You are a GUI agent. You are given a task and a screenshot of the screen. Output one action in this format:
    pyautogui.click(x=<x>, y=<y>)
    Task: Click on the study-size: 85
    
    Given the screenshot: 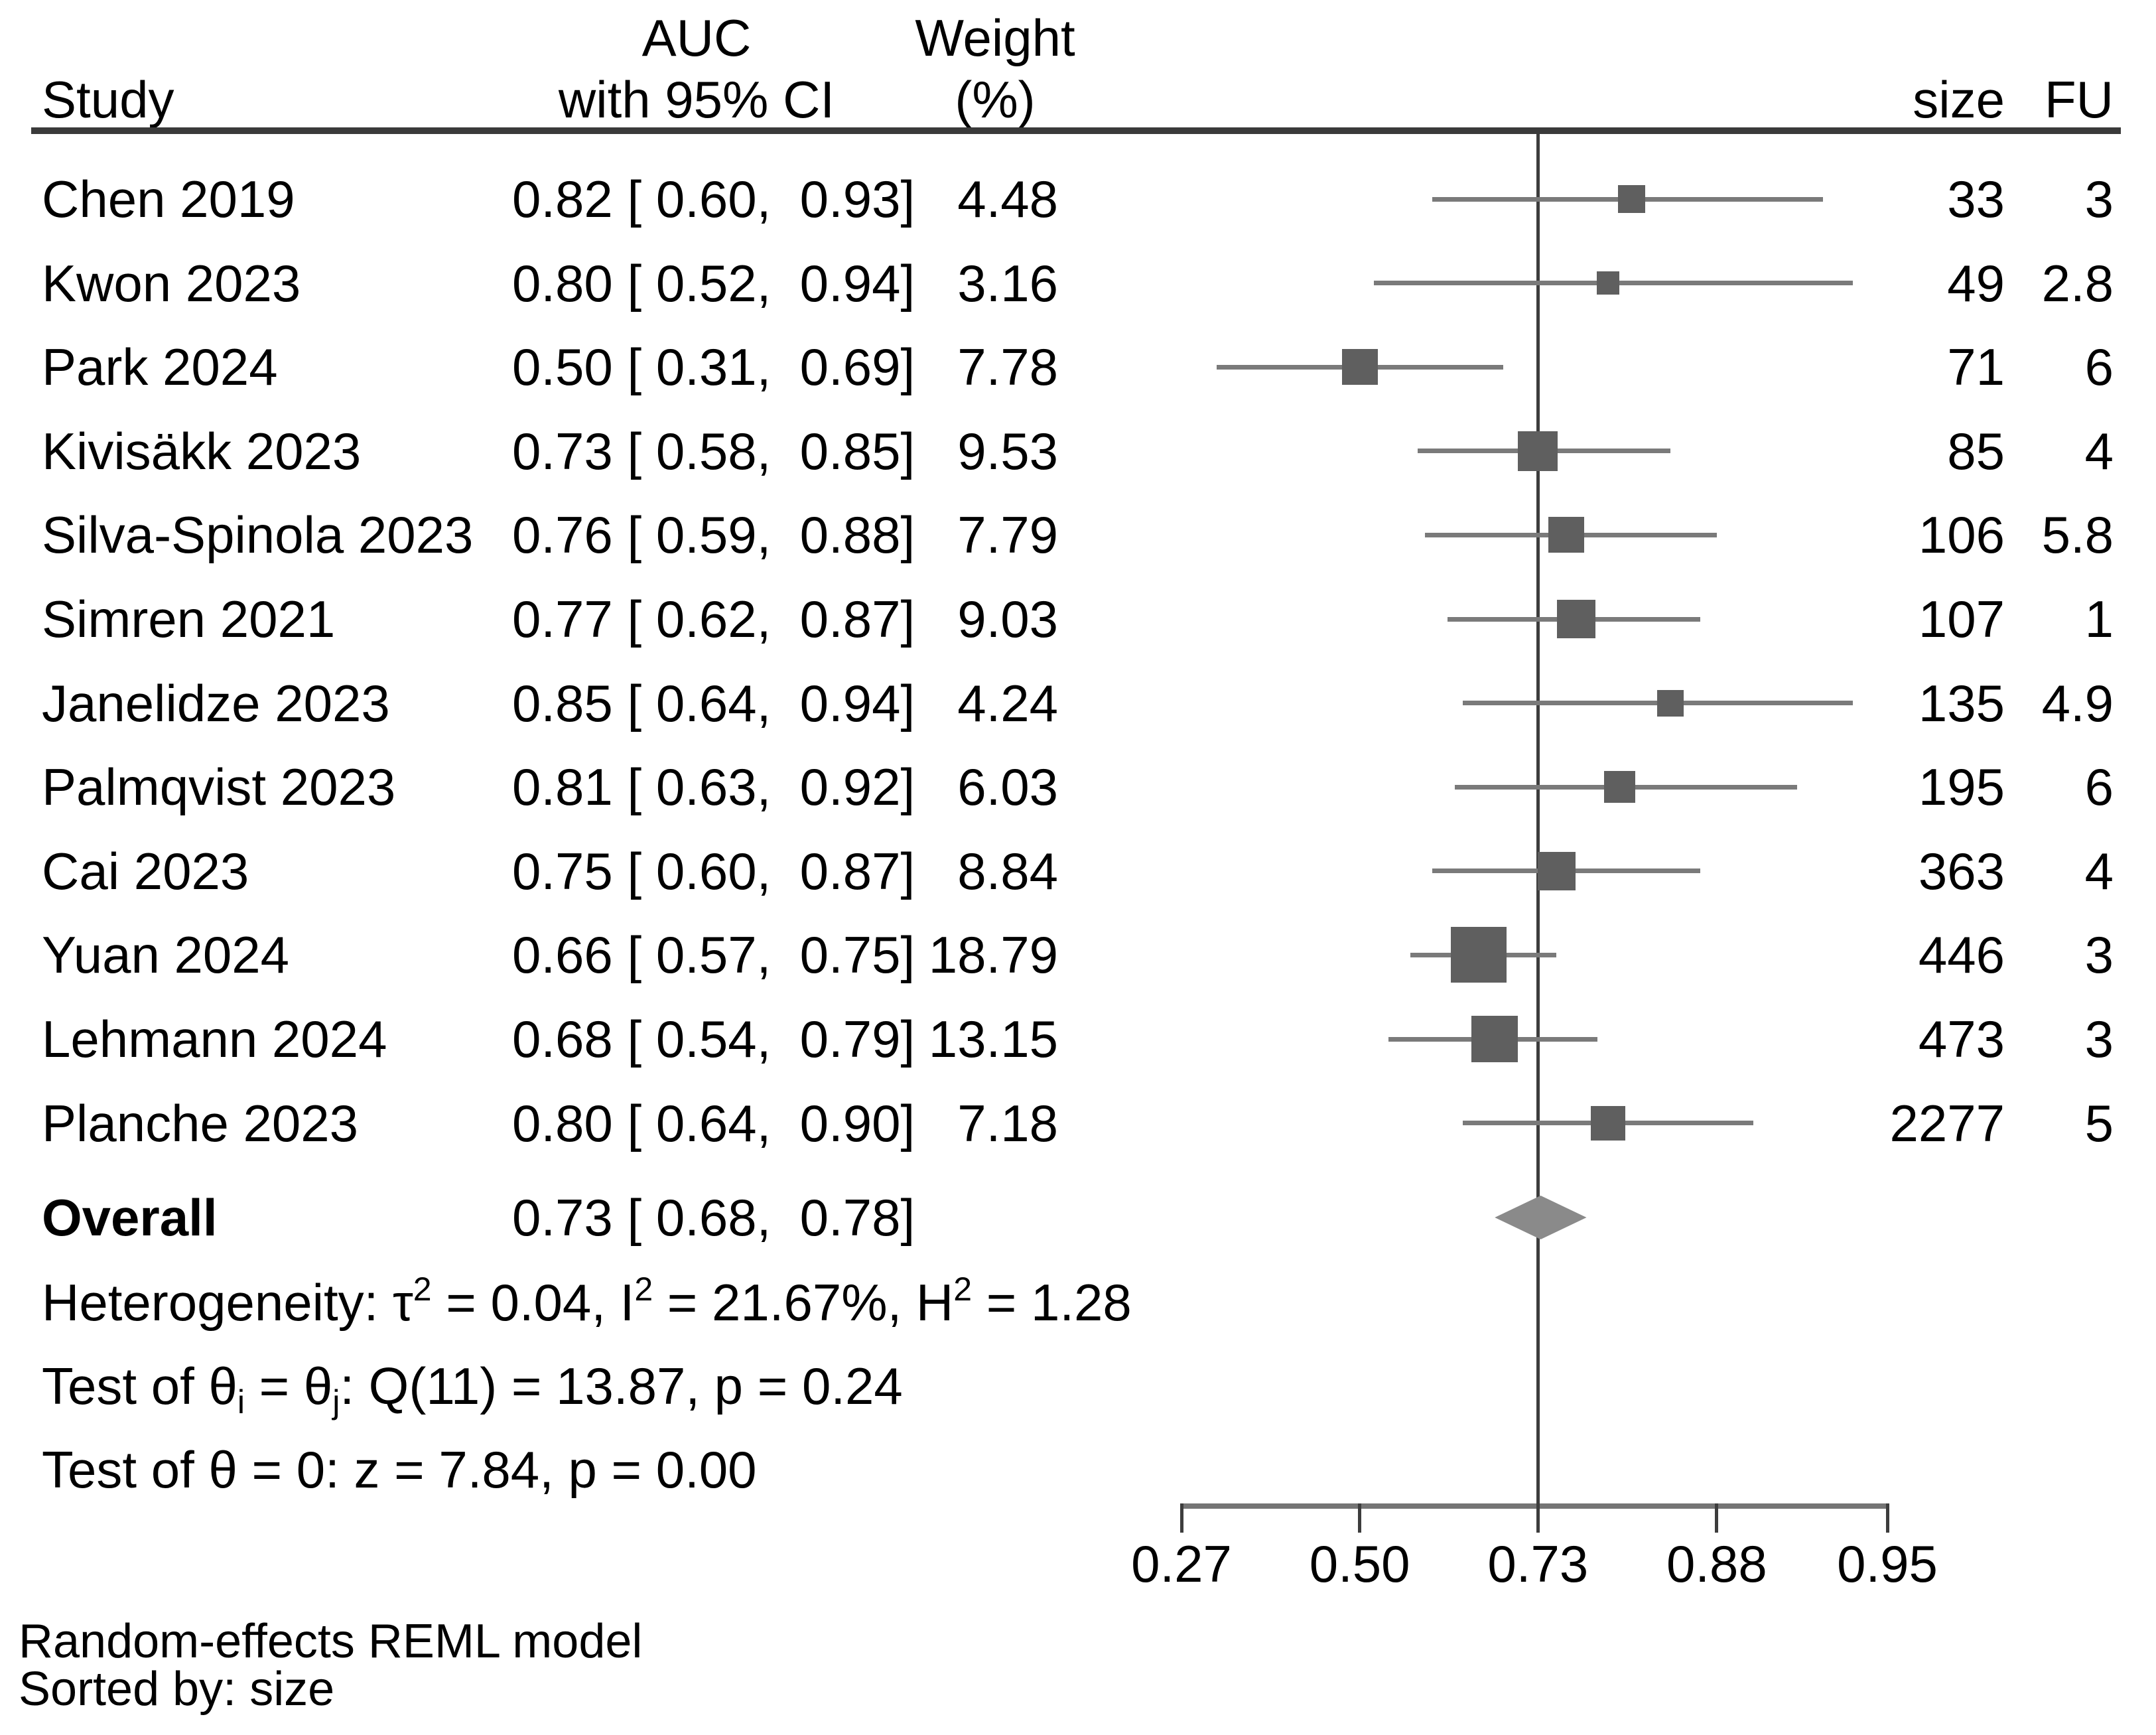 What is the action you would take?
    pyautogui.click(x=1976, y=450)
    